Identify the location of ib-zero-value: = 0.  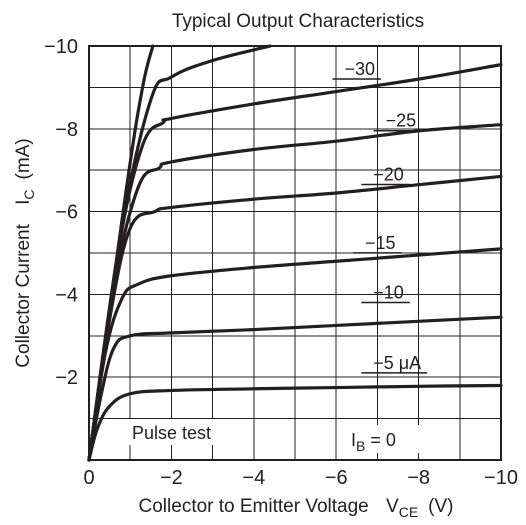
(380, 440).